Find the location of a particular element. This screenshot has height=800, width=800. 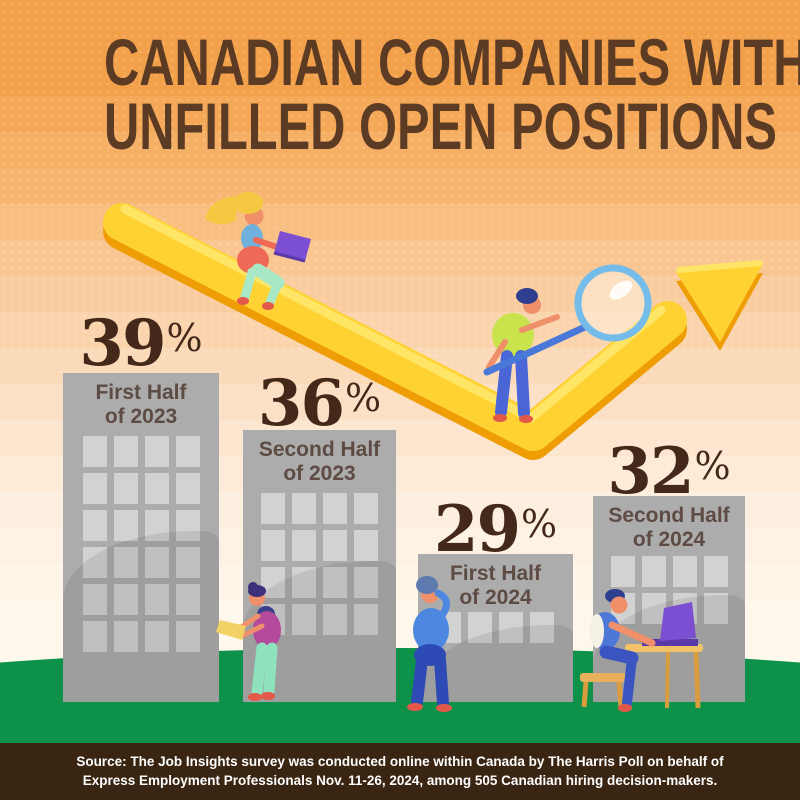

bar-category-label: First Half of 2023 is located at coordinates (141, 405).